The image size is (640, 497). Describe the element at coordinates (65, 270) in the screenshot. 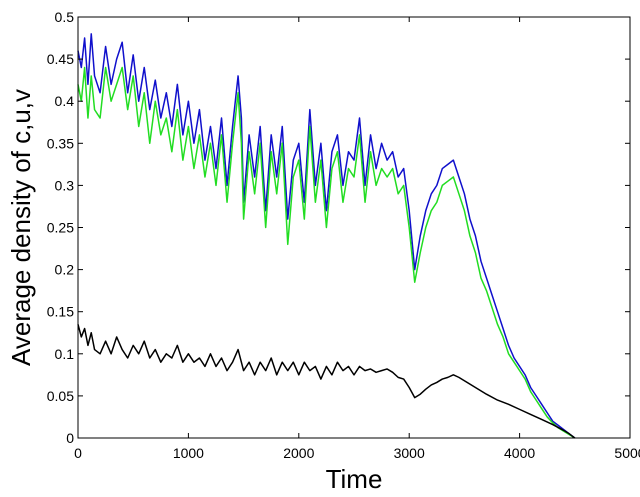

I see `y-tick-label: 0.2` at that location.